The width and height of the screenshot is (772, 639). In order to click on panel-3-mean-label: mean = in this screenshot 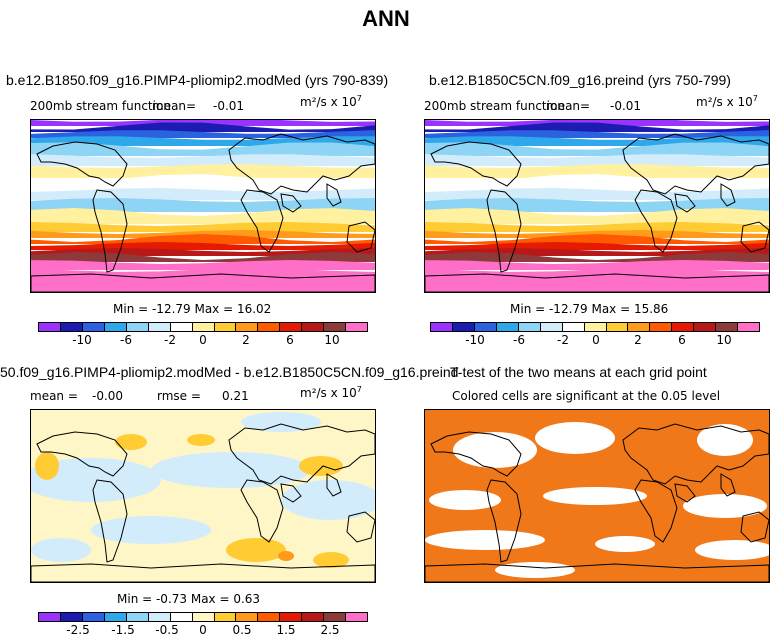, I will do `click(54, 396)`.